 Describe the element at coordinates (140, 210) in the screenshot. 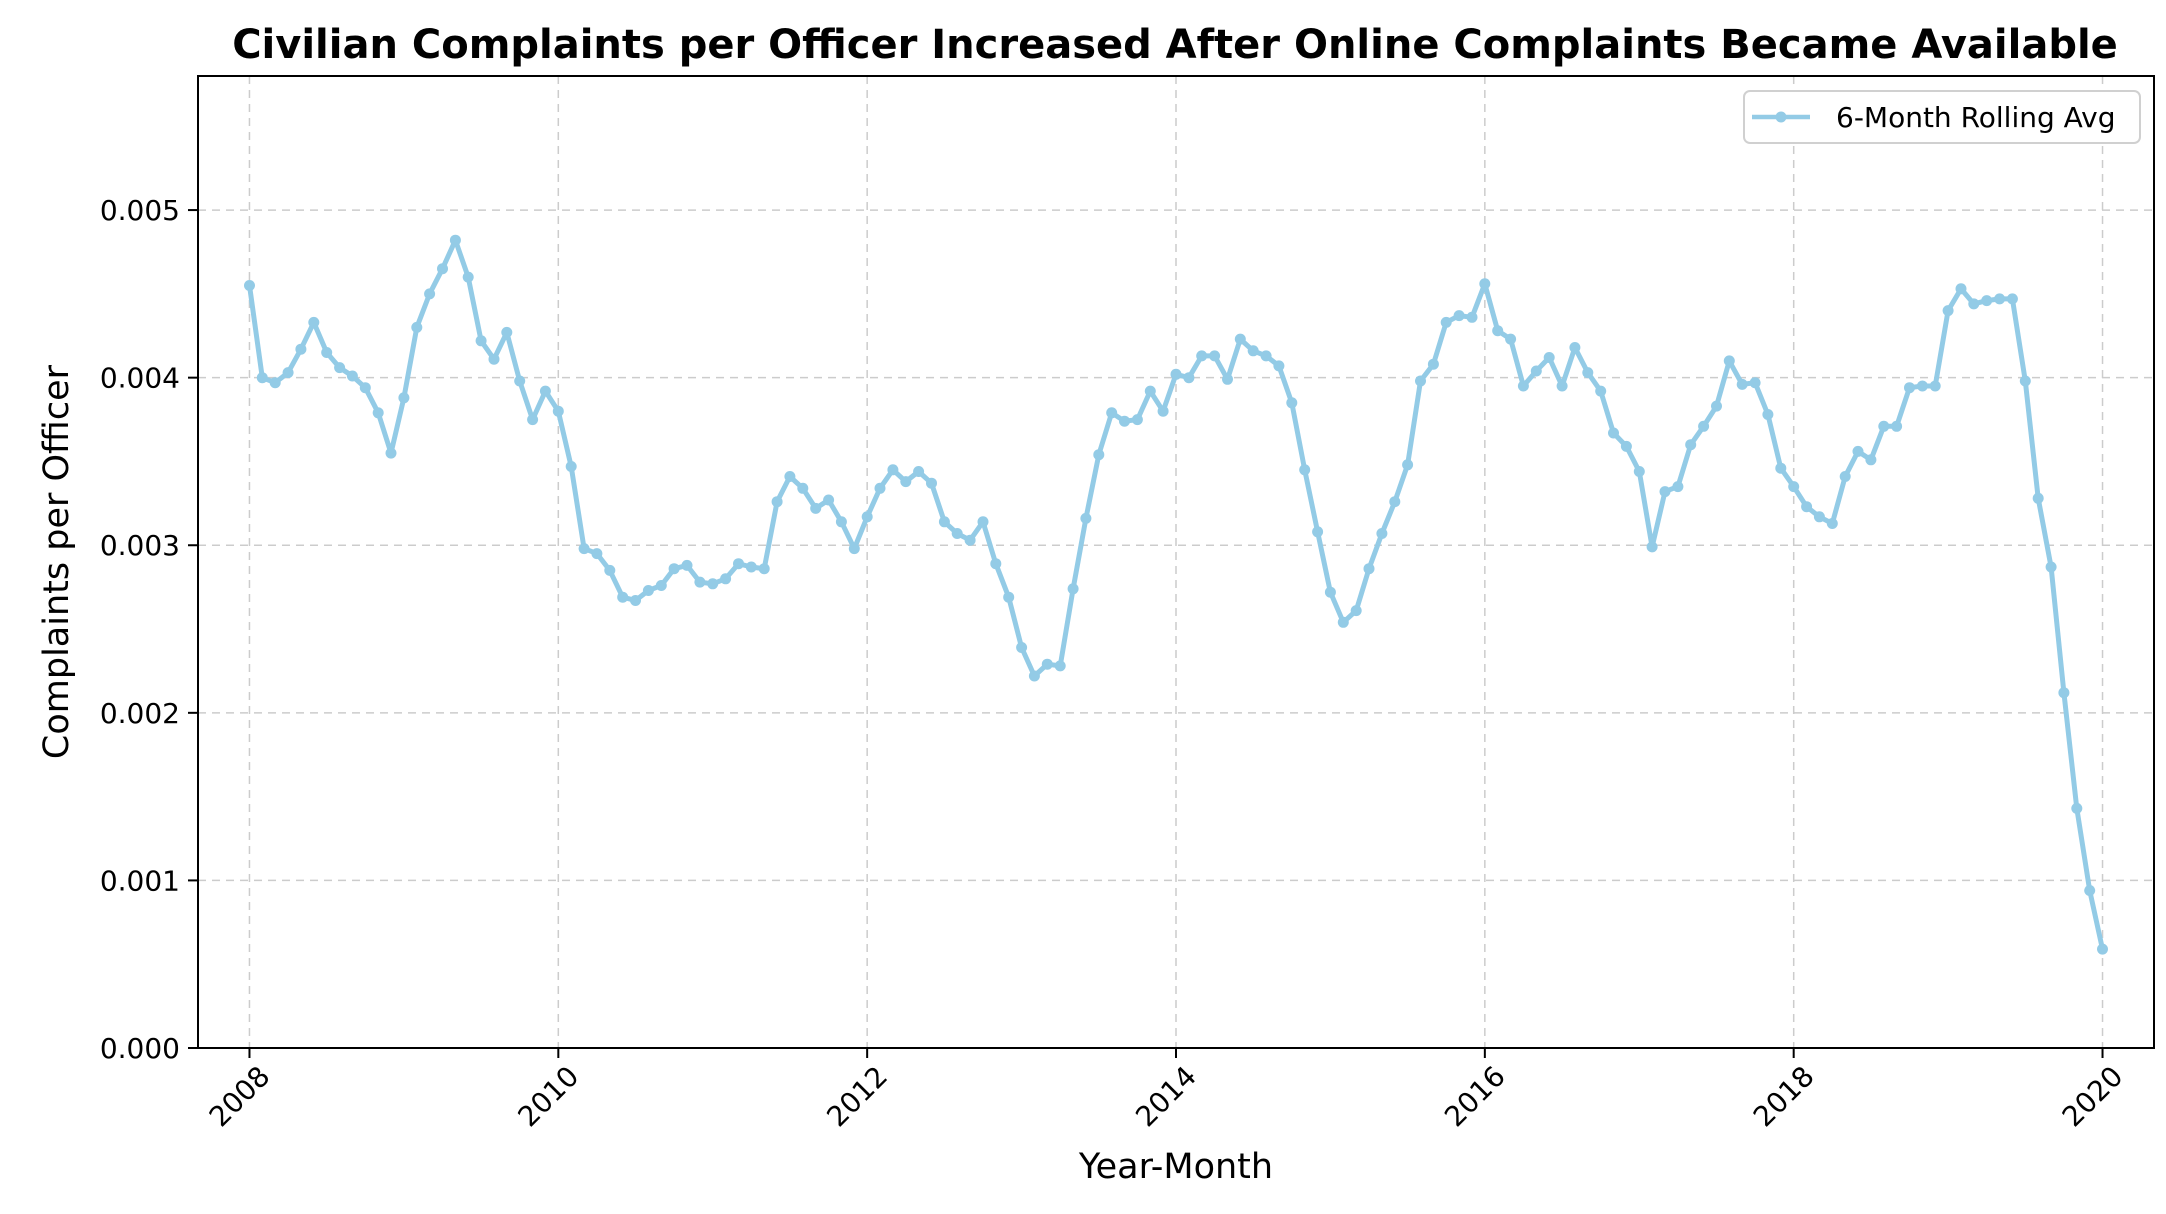

I see `y-tick-label: 0.005` at that location.